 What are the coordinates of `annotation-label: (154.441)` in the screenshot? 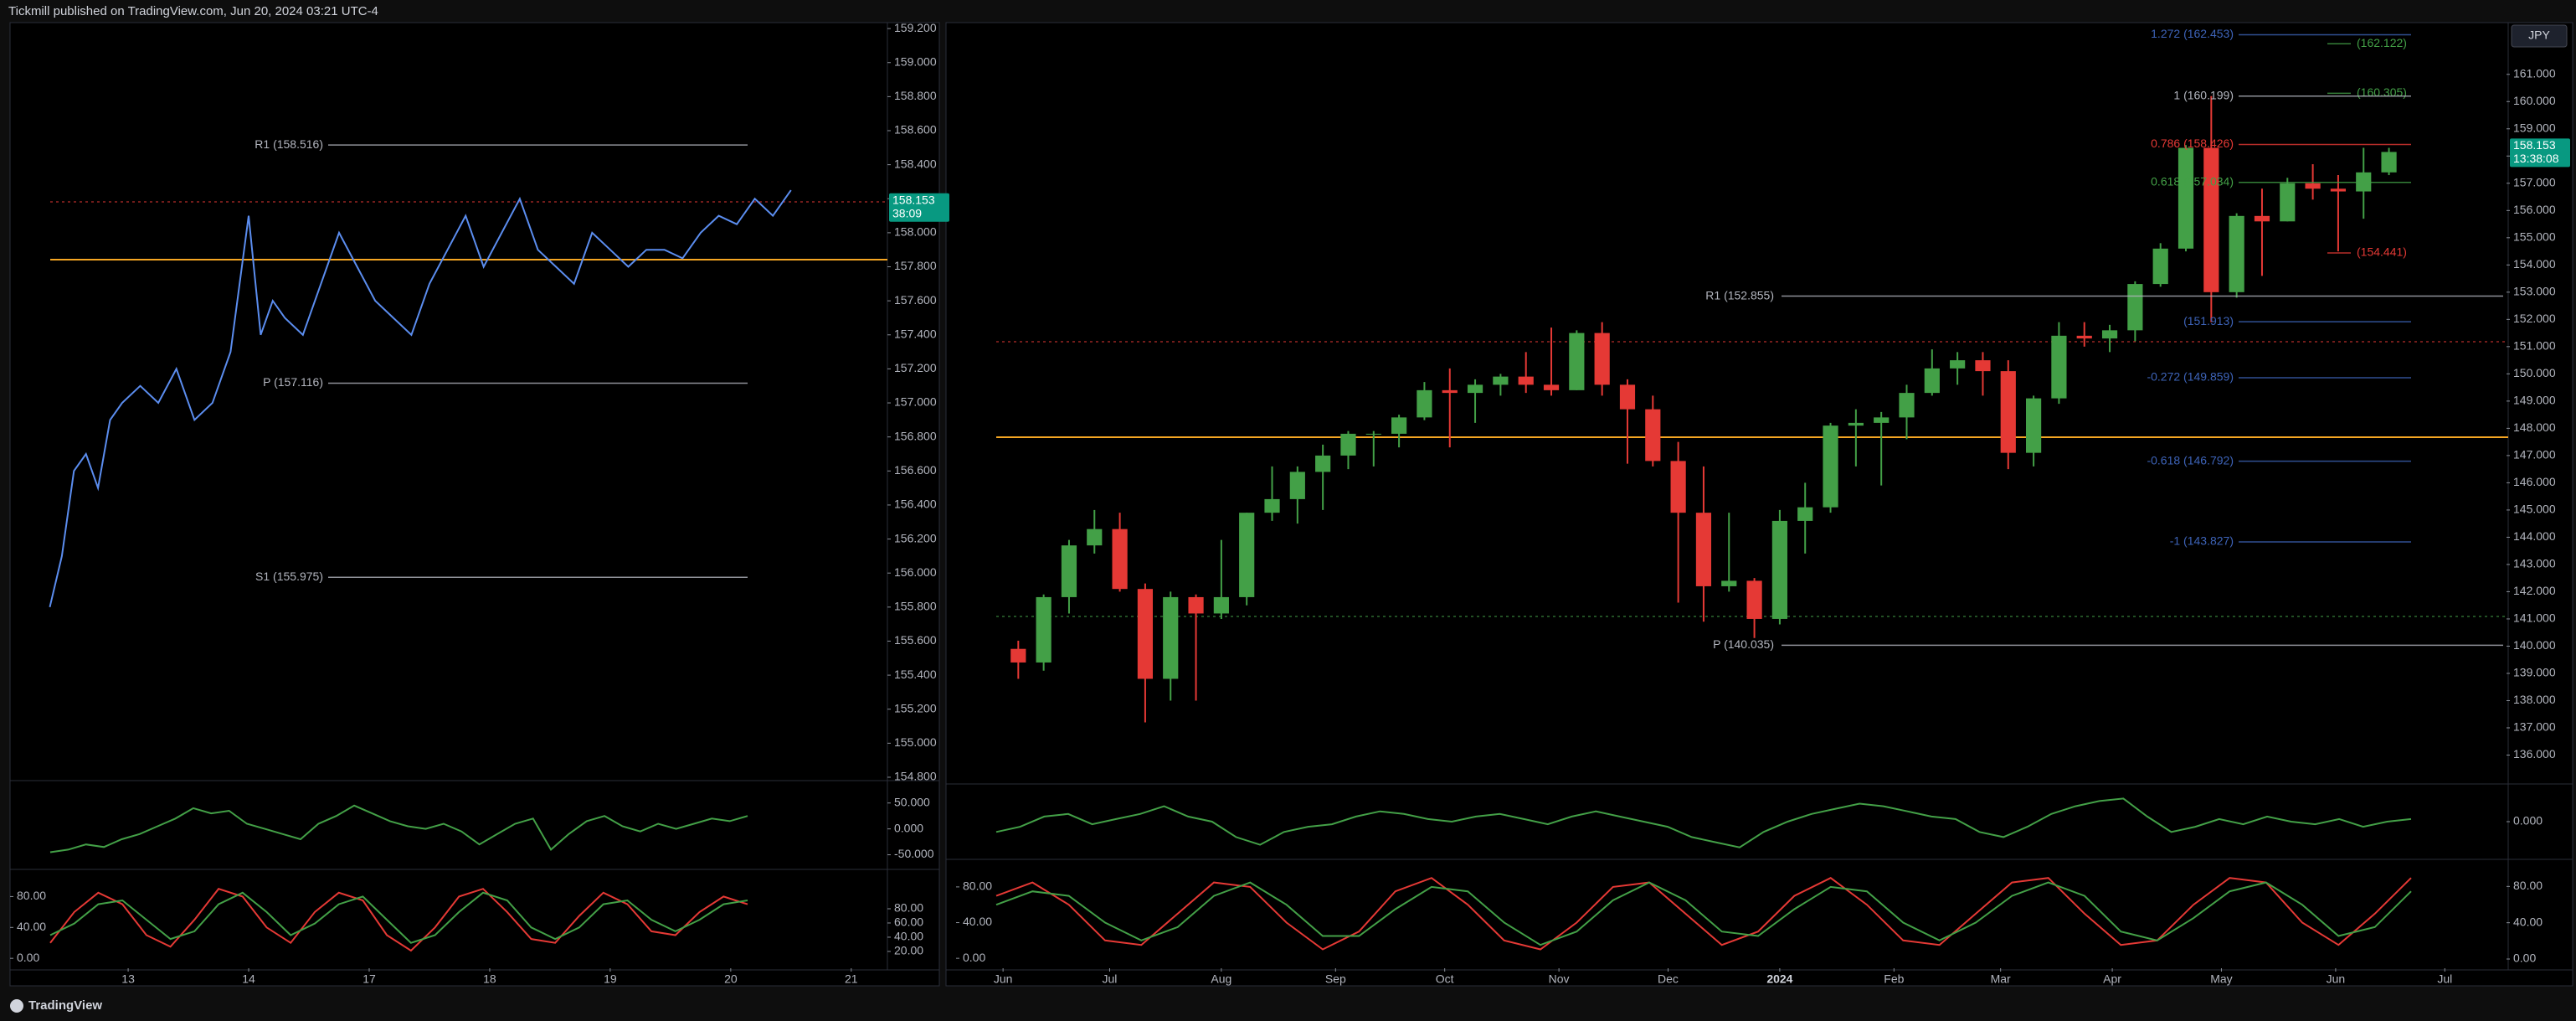 It's located at (2382, 252).